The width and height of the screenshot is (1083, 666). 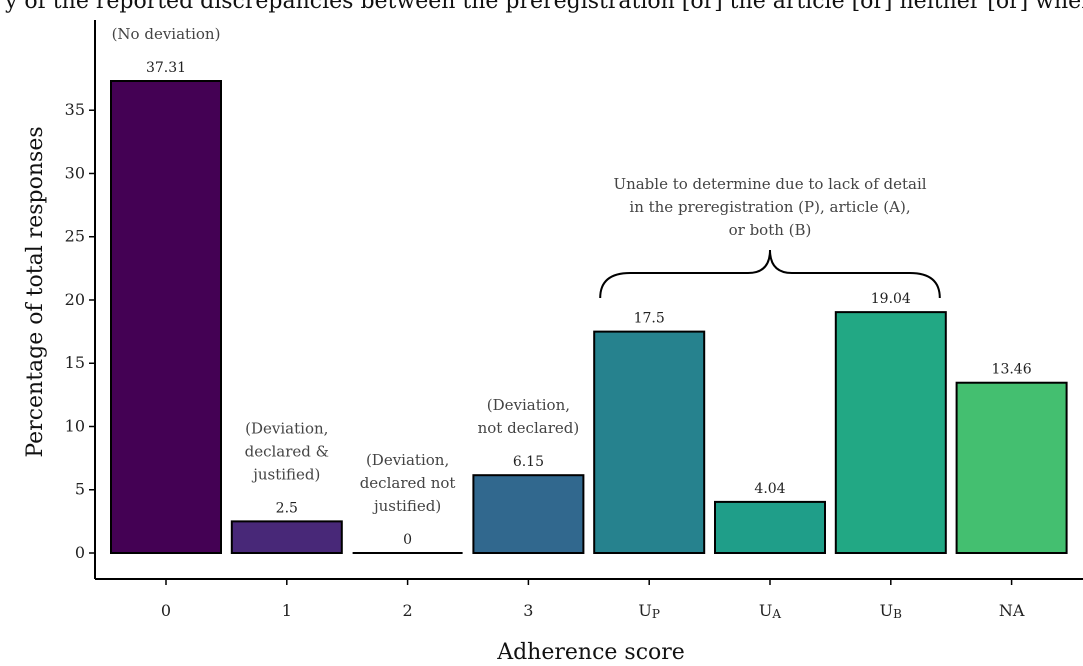 I want to click on y-axis: 0 5 10 15 20 25 30 35, so click(x=80, y=299).